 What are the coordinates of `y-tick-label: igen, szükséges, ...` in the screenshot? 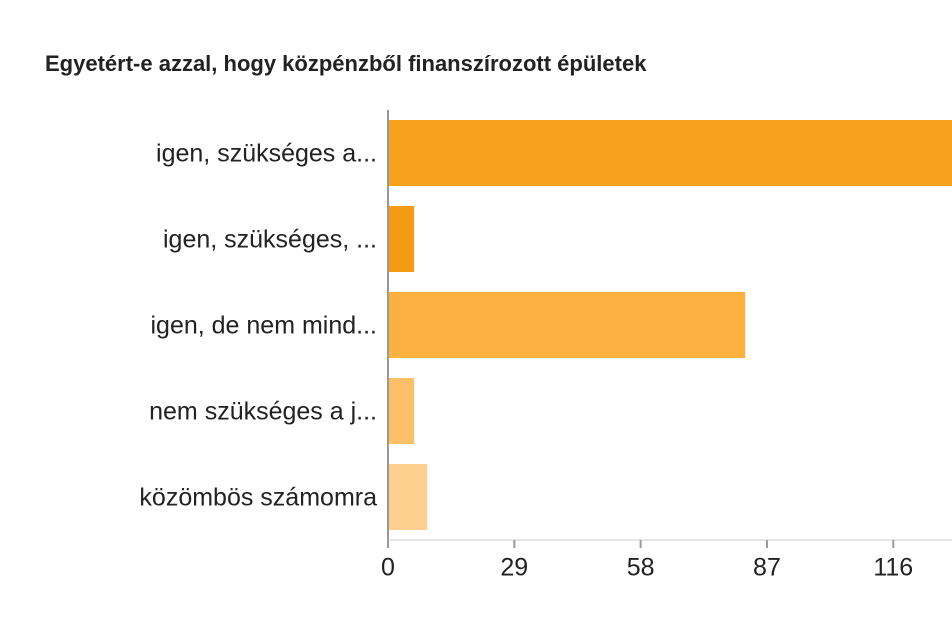 It's located at (270, 240).